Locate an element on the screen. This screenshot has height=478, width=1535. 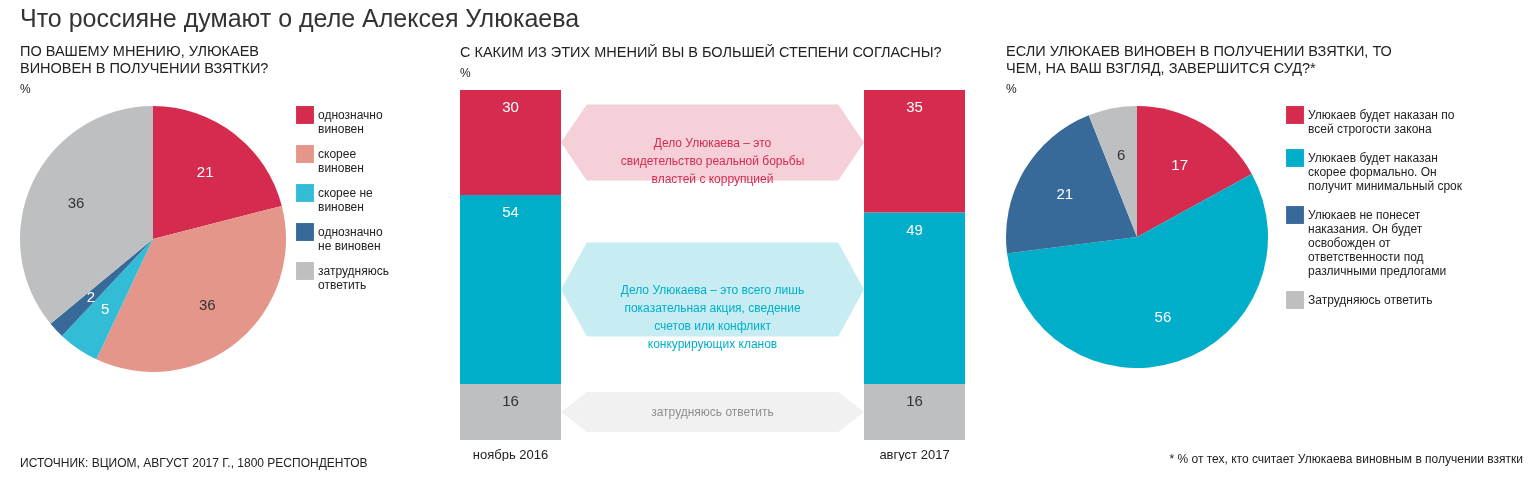
legend-label: Улюкаев будет наказан скорее формально. Он получит минимальный срок is located at coordinates (1385, 172).